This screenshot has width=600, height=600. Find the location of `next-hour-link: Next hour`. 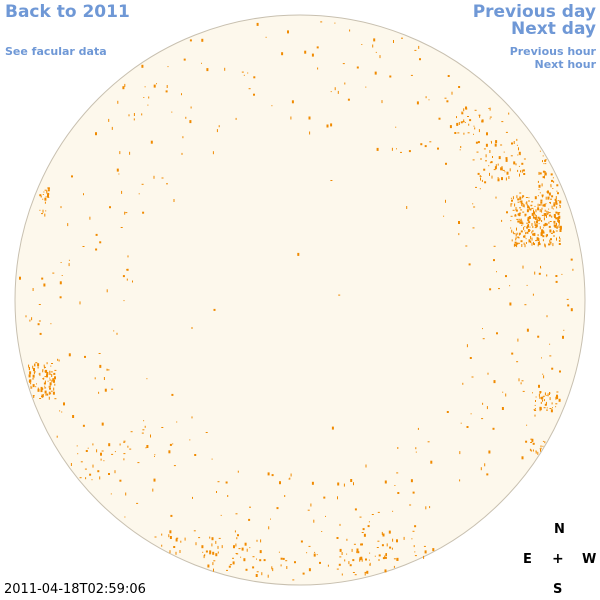

next-hour-link: Next hour is located at coordinates (565, 64).